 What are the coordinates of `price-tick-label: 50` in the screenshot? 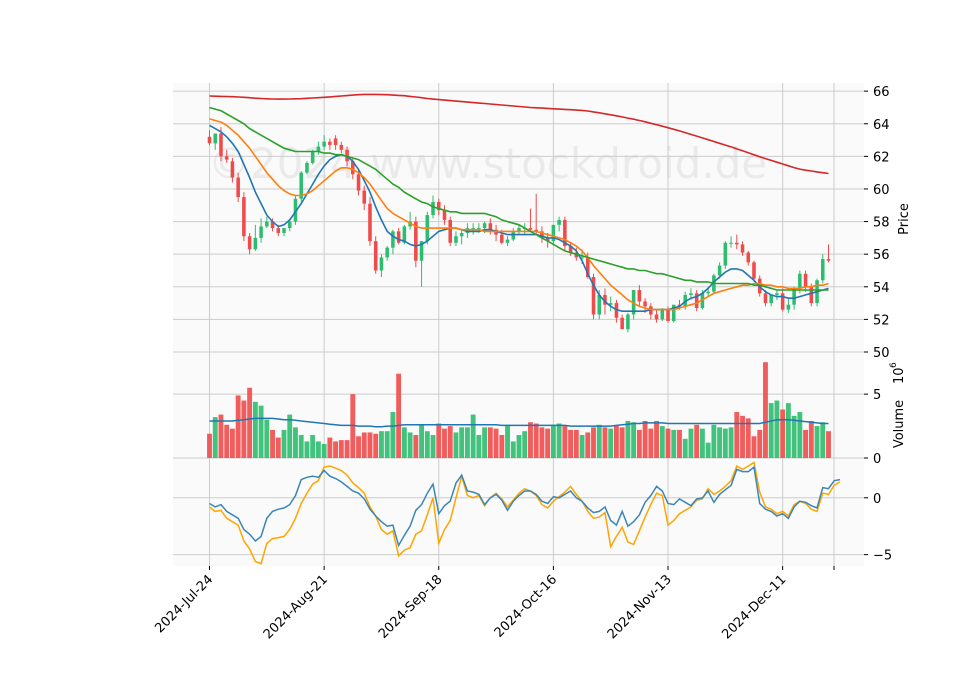 It's located at (881, 353).